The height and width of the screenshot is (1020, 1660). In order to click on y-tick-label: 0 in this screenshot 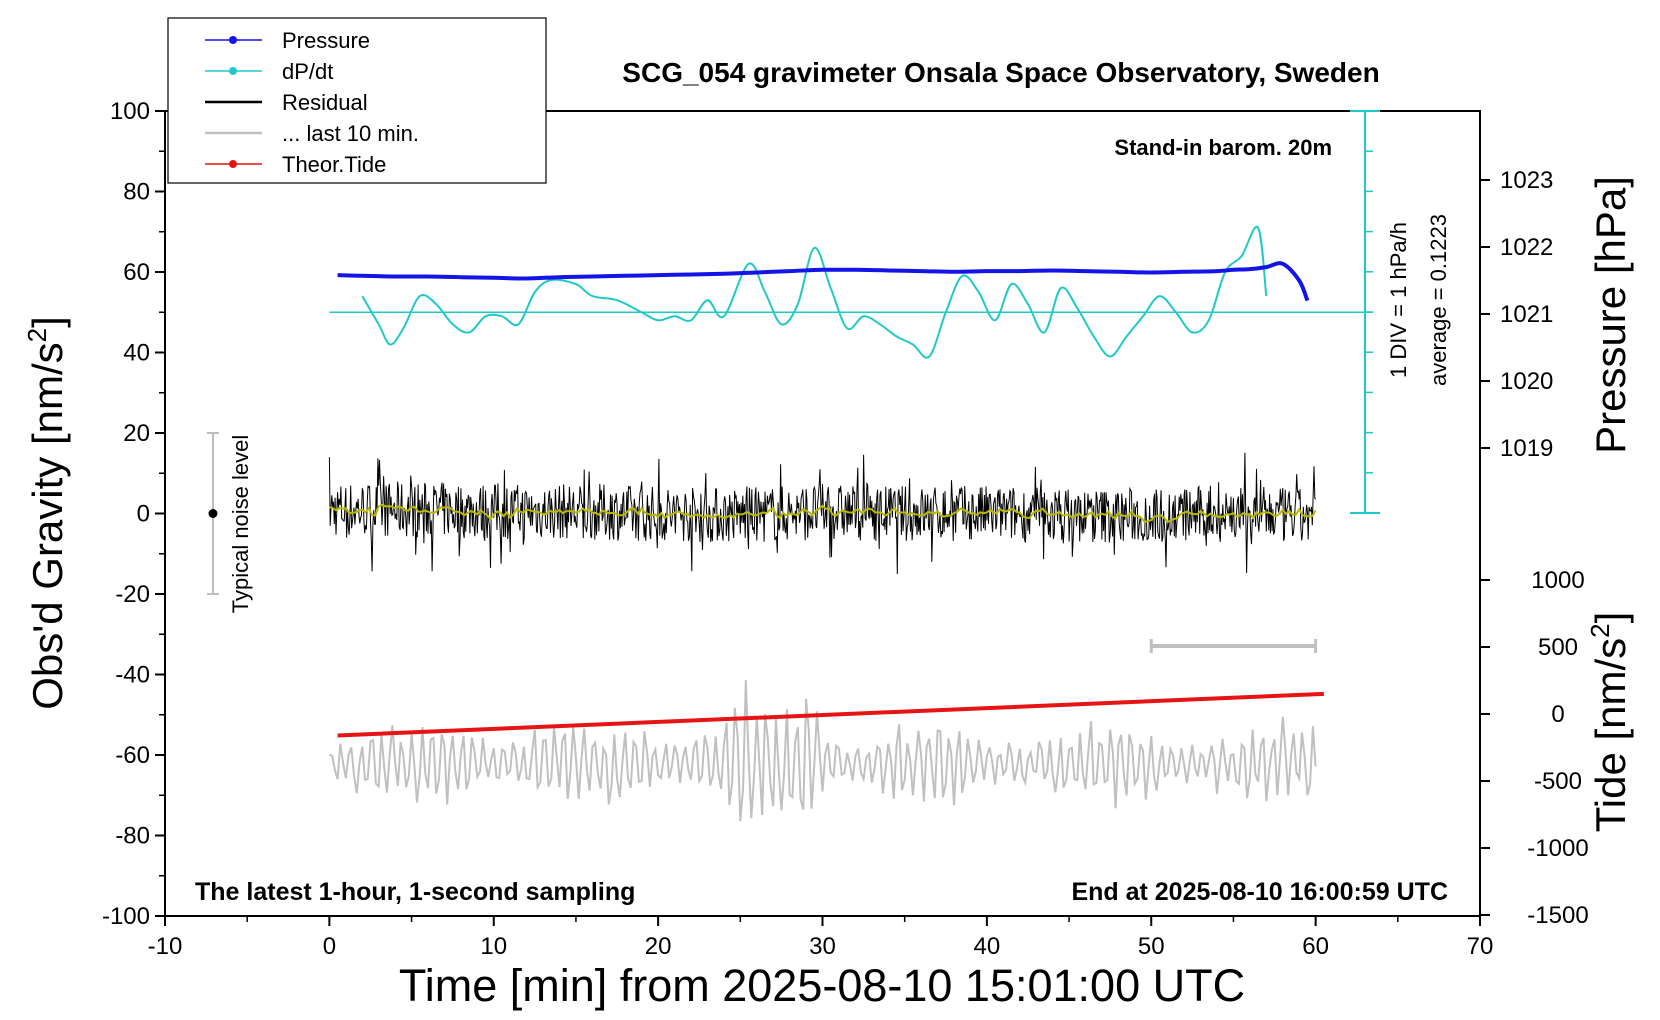, I will do `click(143, 514)`.